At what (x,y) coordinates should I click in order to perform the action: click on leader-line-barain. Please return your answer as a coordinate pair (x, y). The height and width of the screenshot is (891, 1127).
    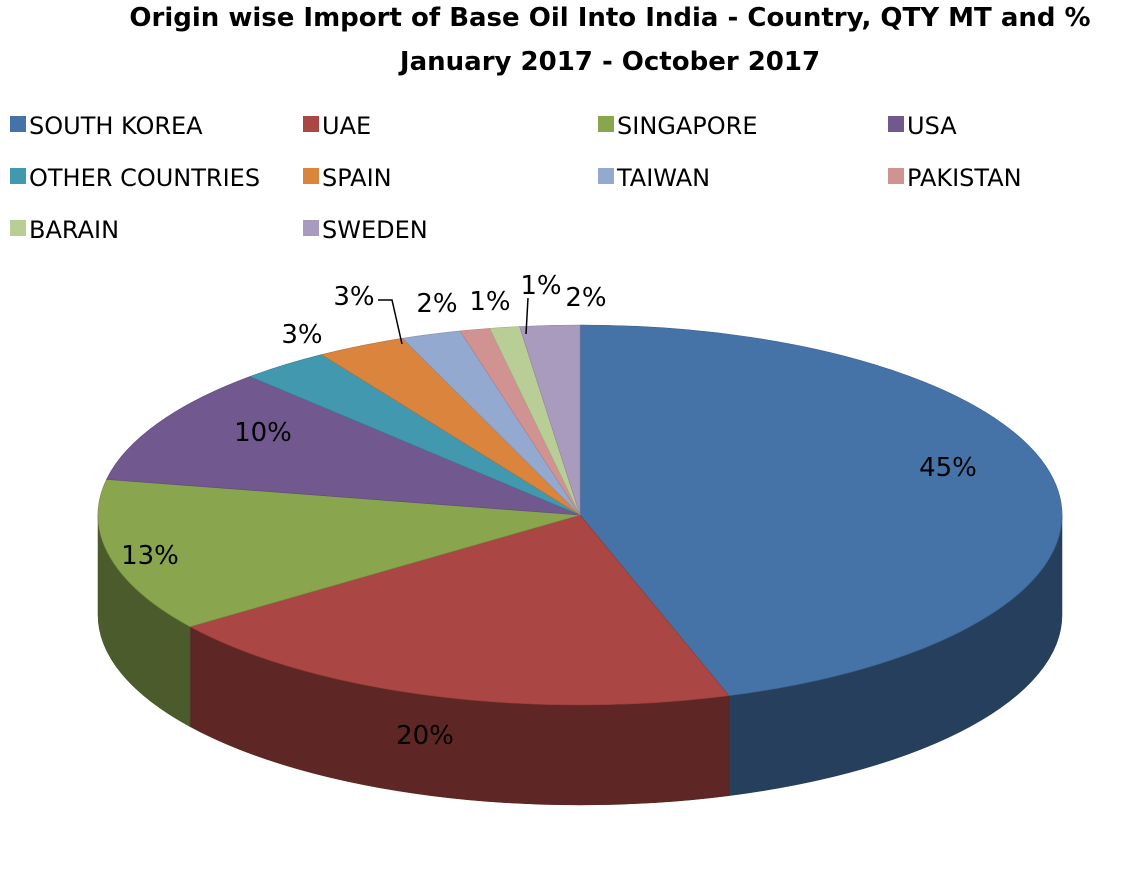
    Looking at the image, I should click on (527, 316).